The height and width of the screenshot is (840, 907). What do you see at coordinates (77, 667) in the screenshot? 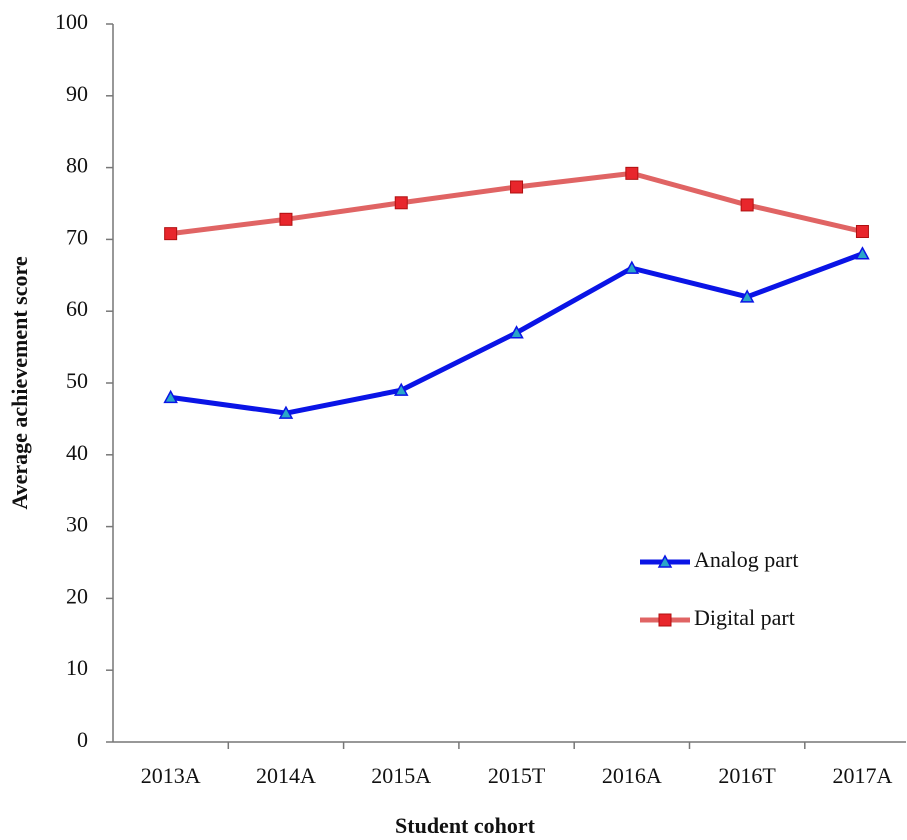
I see `y-tick-label: 10` at bounding box center [77, 667].